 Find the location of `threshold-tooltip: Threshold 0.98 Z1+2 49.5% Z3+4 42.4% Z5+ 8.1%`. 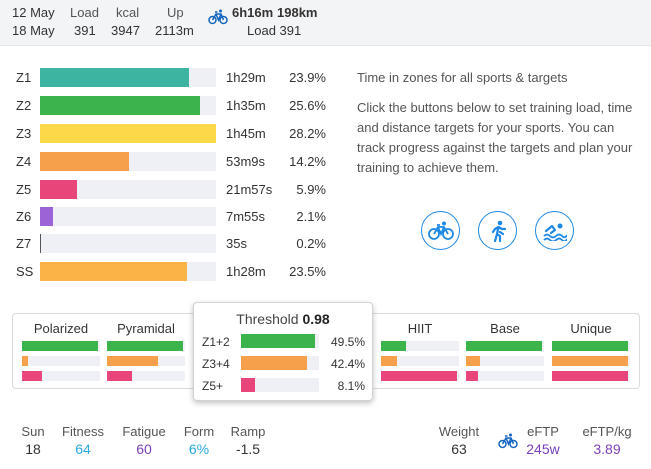

threshold-tooltip: Threshold 0.98 Z1+2 49.5% Z3+4 42.4% Z5+ 8.1% is located at coordinates (283, 351).